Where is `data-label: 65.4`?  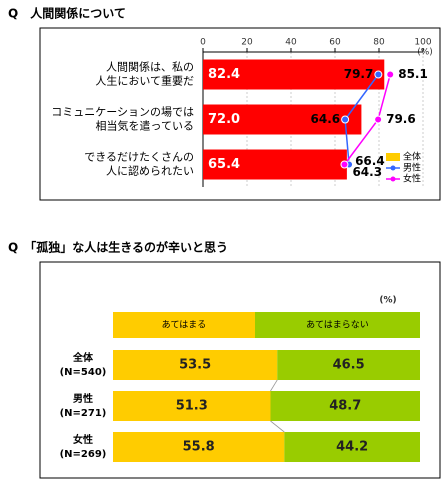 data-label: 65.4 is located at coordinates (224, 164).